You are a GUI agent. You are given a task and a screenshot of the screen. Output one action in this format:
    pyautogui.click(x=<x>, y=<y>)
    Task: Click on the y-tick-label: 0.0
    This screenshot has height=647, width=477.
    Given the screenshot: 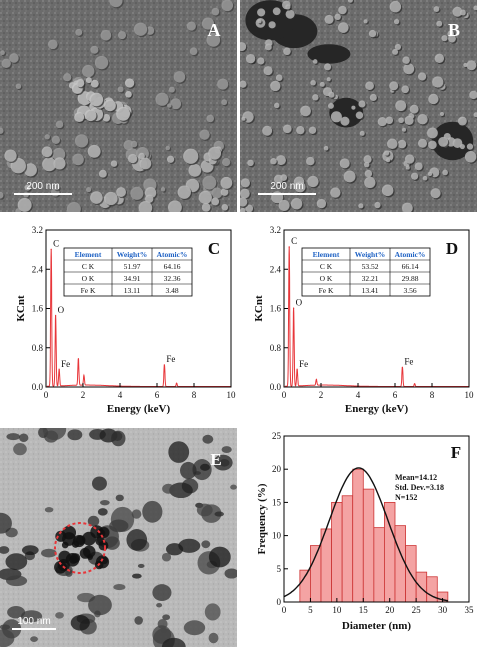 What is the action you would take?
    pyautogui.click(x=38, y=387)
    